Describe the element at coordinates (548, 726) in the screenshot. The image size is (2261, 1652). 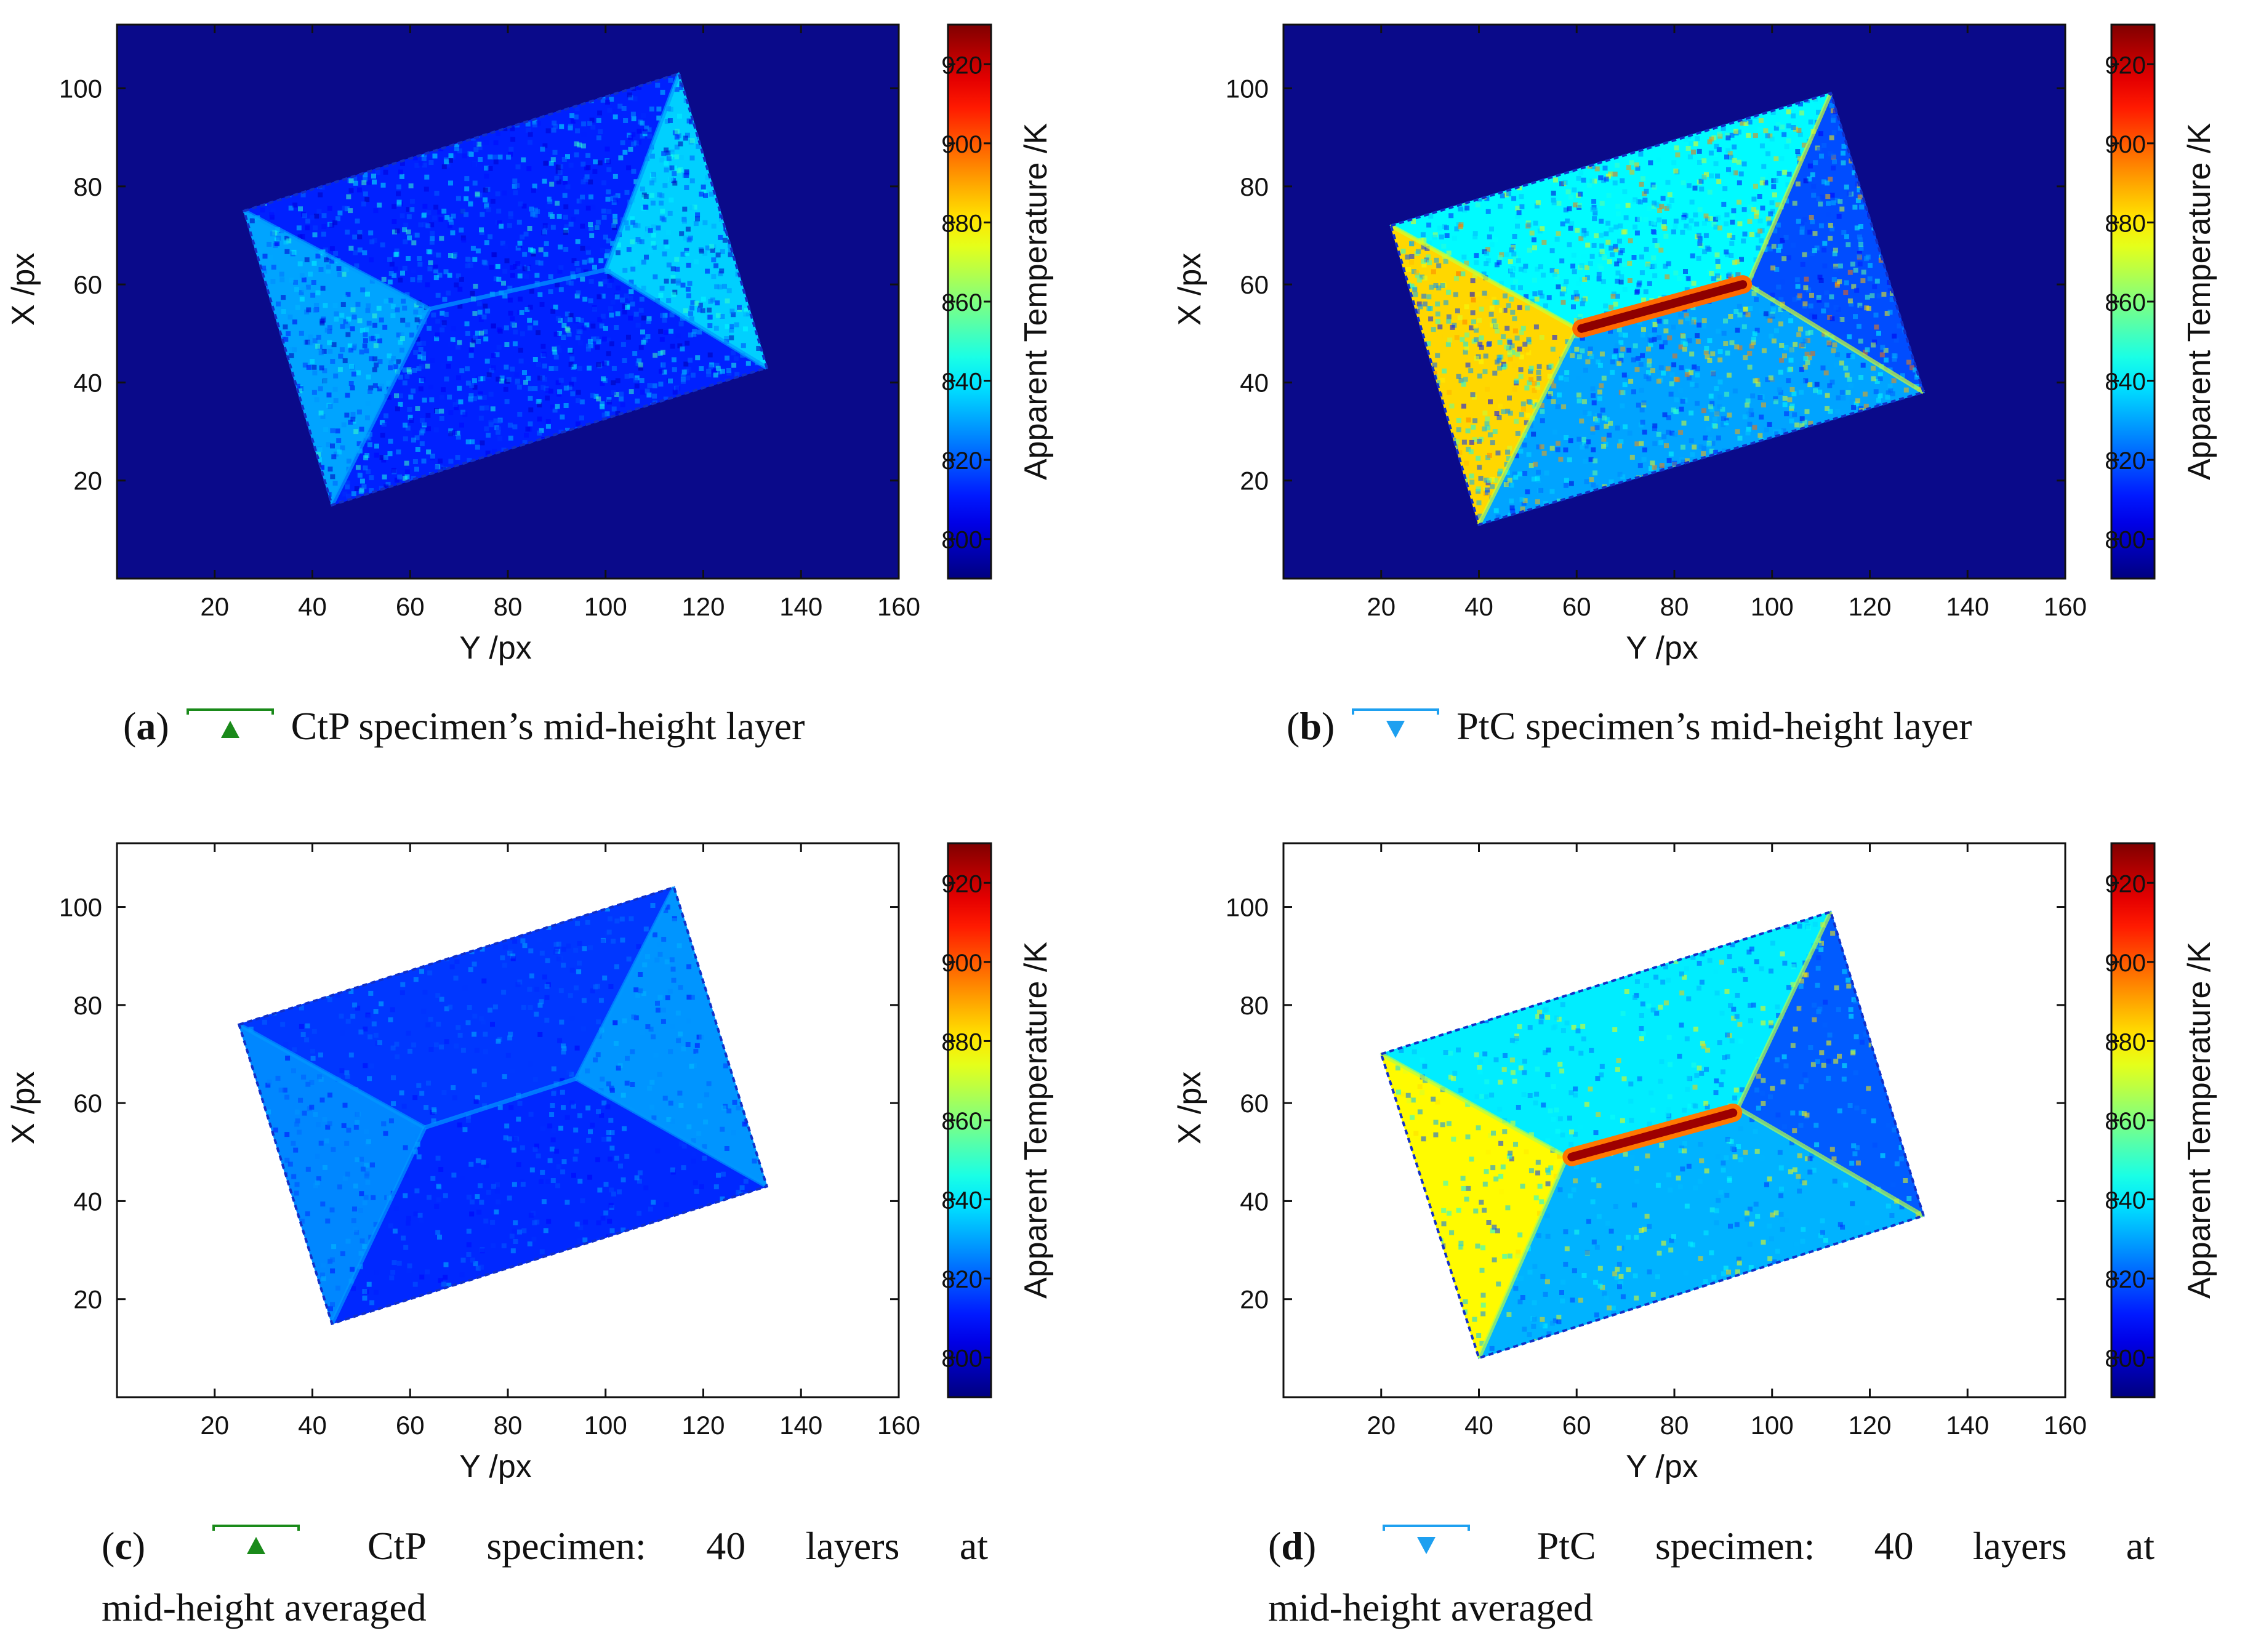
I see `caption-text: CtP specimen’s mid-height layer` at that location.